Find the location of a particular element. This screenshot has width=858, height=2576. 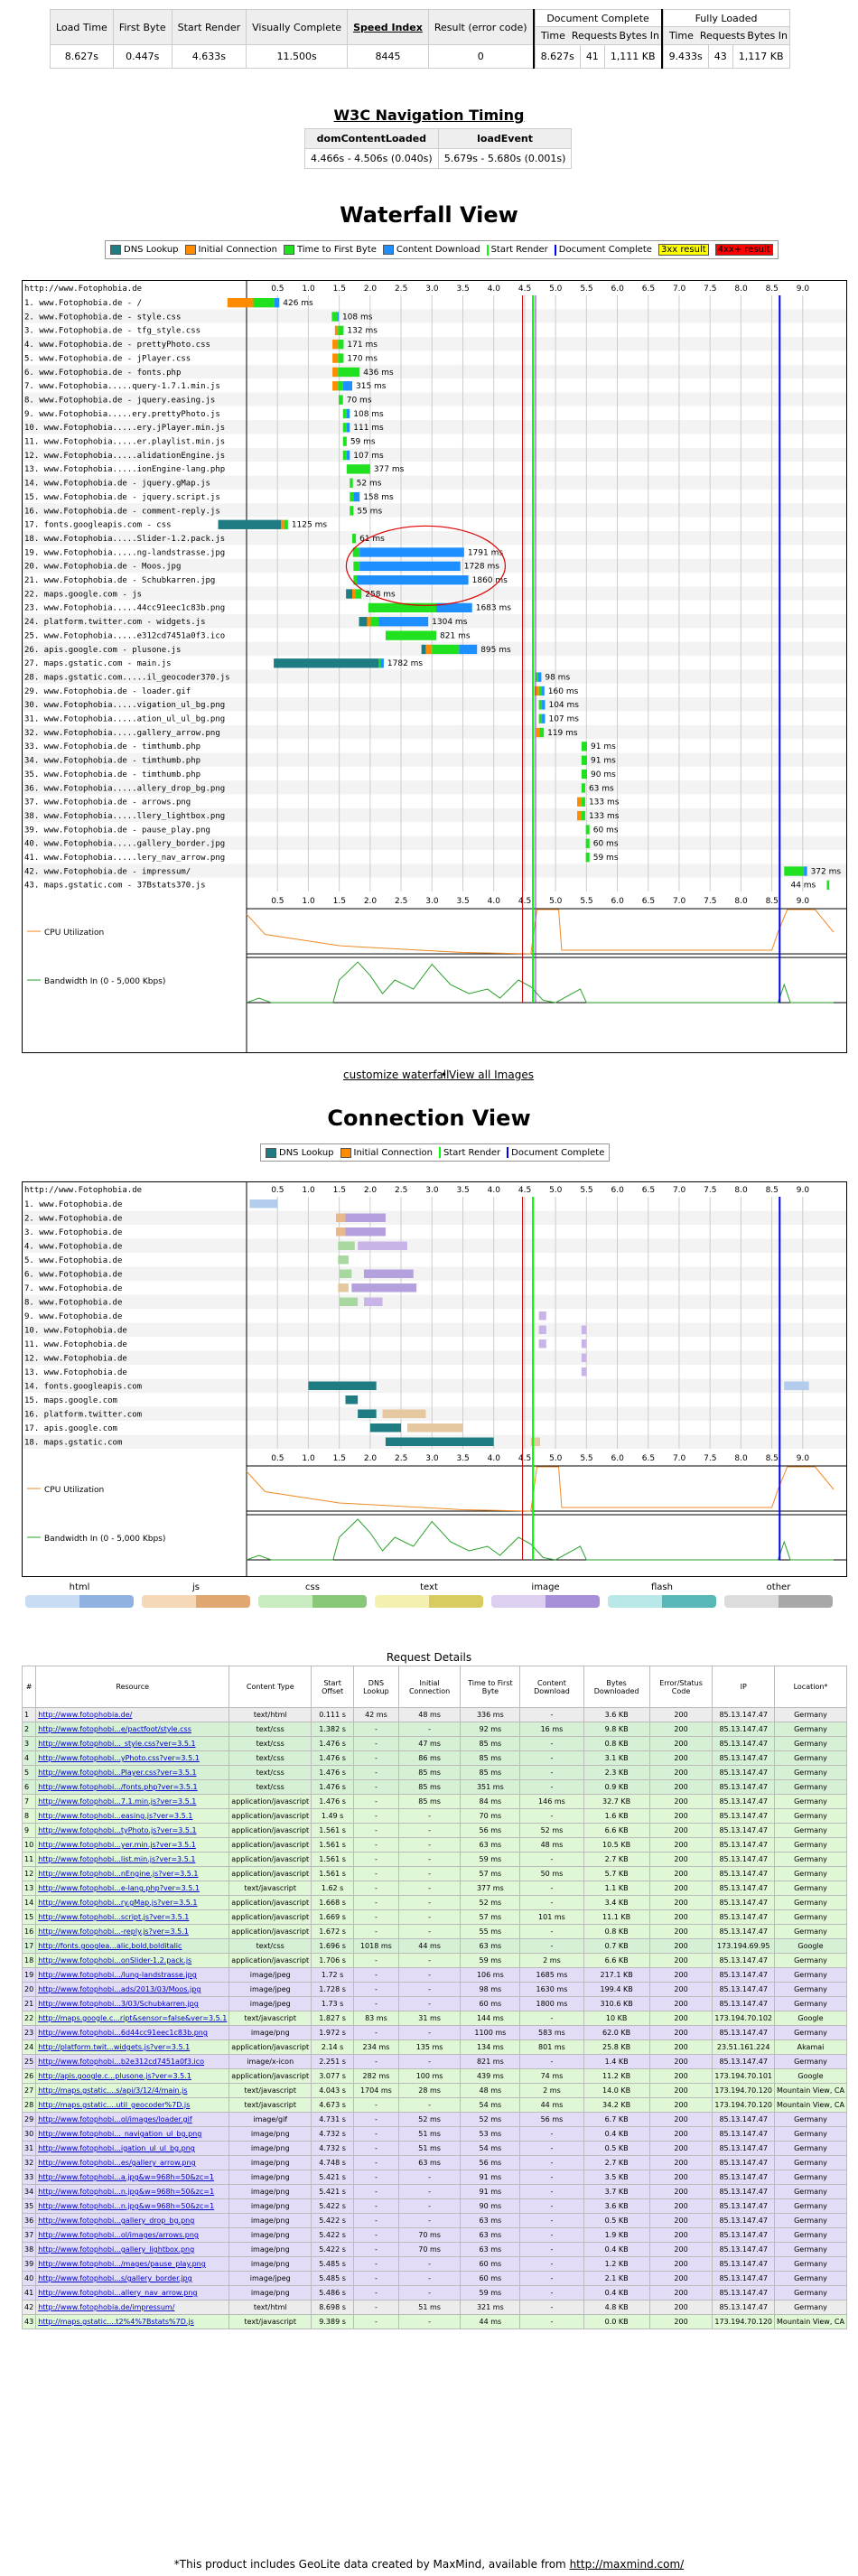

table-cell: http://www.fotophobia.de/ is located at coordinates (132, 1714).